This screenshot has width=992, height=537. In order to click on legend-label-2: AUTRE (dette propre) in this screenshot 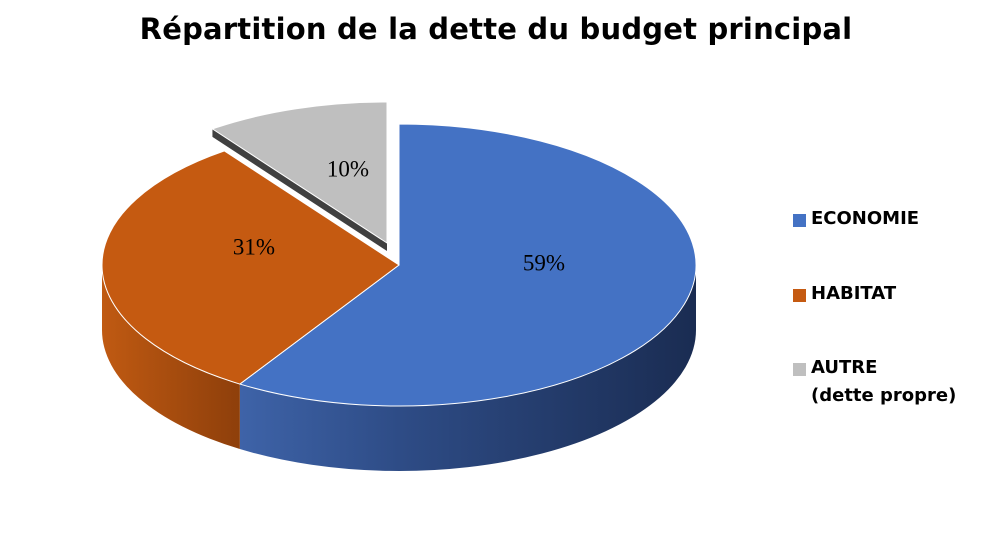, I will do `click(883, 382)`.